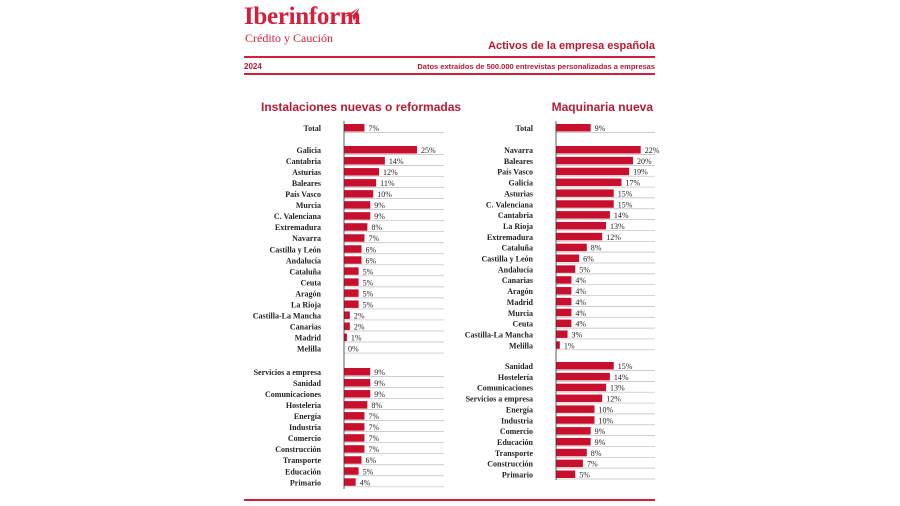 The height and width of the screenshot is (506, 900). Describe the element at coordinates (359, 315) in the screenshot. I see `value-label-castilla-la-mancha: 2%` at that location.